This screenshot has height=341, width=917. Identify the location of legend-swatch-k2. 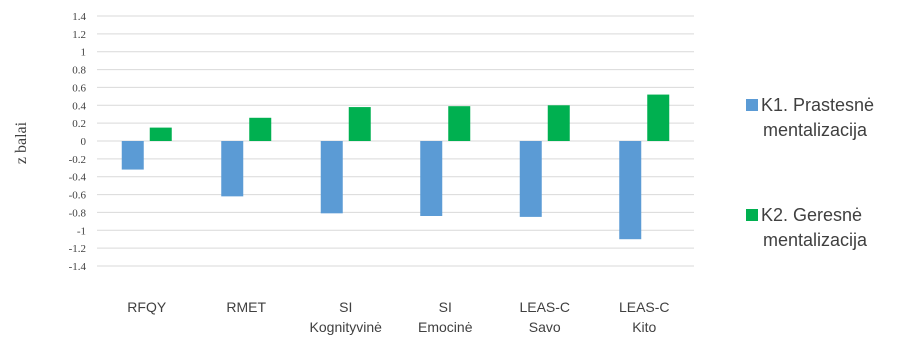
(752, 215).